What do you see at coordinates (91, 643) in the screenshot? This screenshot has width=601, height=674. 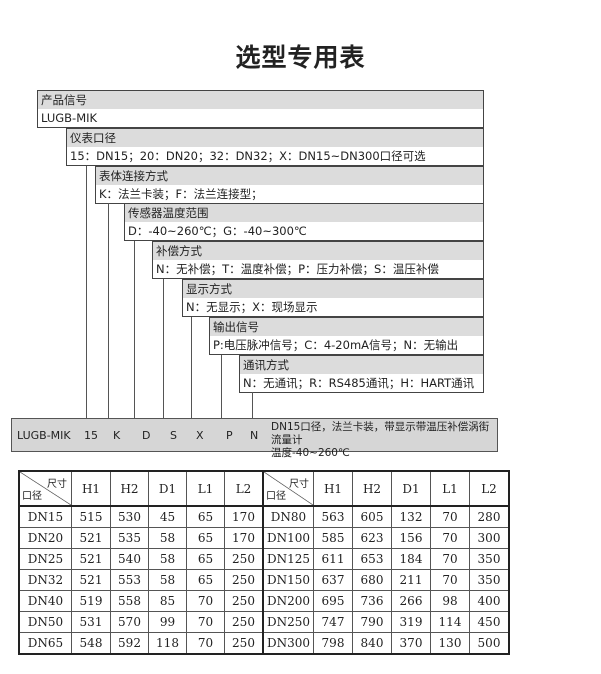 I see `table-cell: 548` at bounding box center [91, 643].